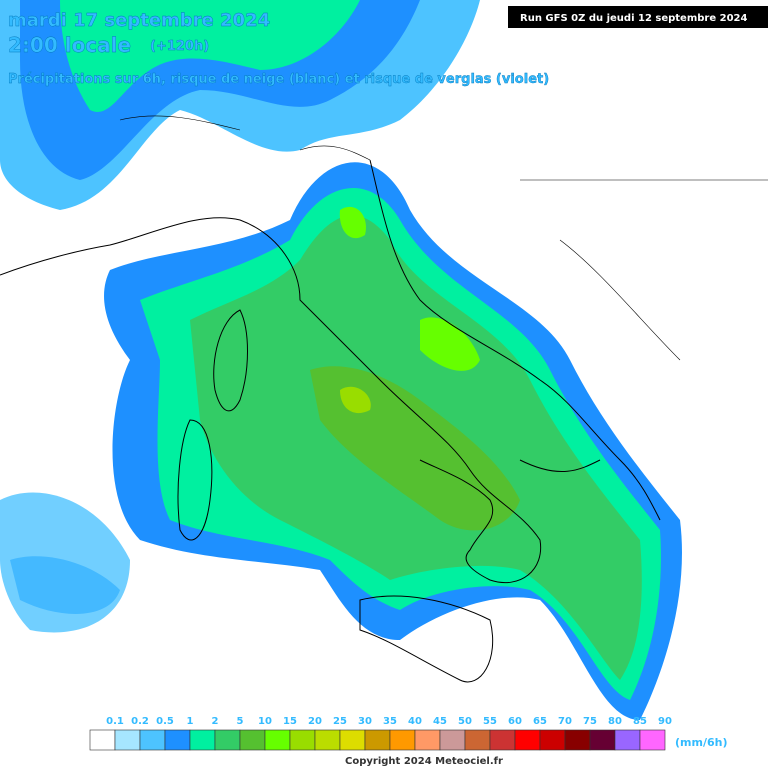  What do you see at coordinates (424, 761) in the screenshot?
I see `copyright: Copyright 2024 Meteociel.fr` at bounding box center [424, 761].